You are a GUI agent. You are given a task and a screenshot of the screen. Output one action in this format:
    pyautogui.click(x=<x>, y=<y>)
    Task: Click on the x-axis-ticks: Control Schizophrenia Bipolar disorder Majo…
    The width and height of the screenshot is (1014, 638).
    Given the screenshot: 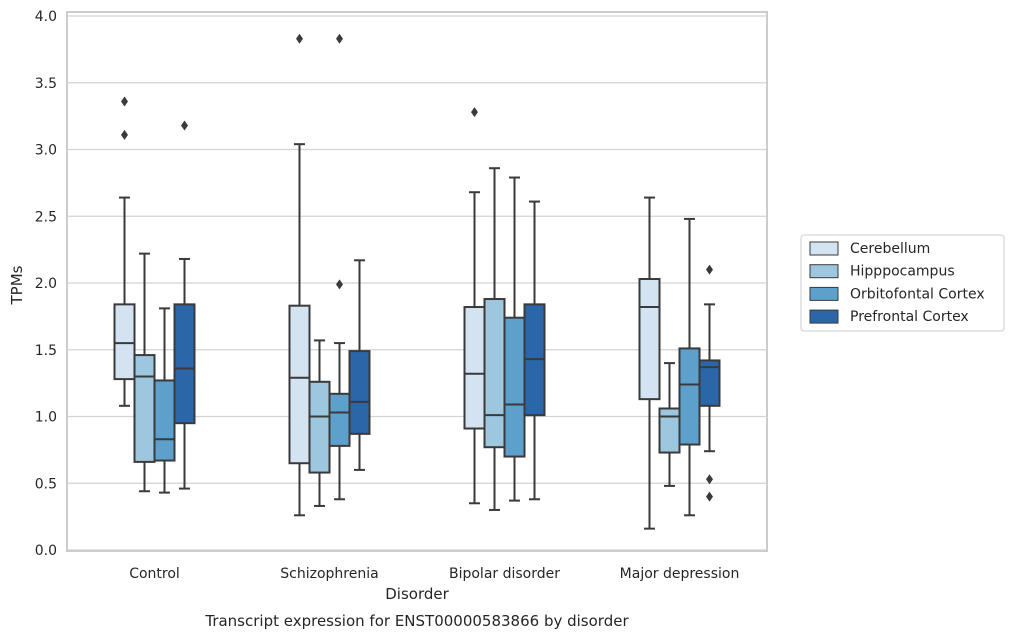 What is the action you would take?
    pyautogui.click(x=434, y=574)
    